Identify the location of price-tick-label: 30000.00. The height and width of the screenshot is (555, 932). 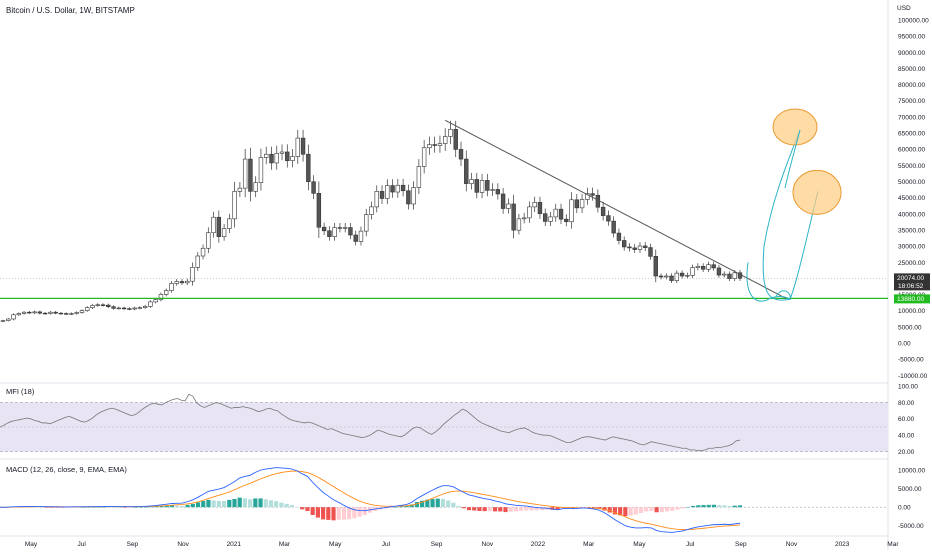
(911, 247).